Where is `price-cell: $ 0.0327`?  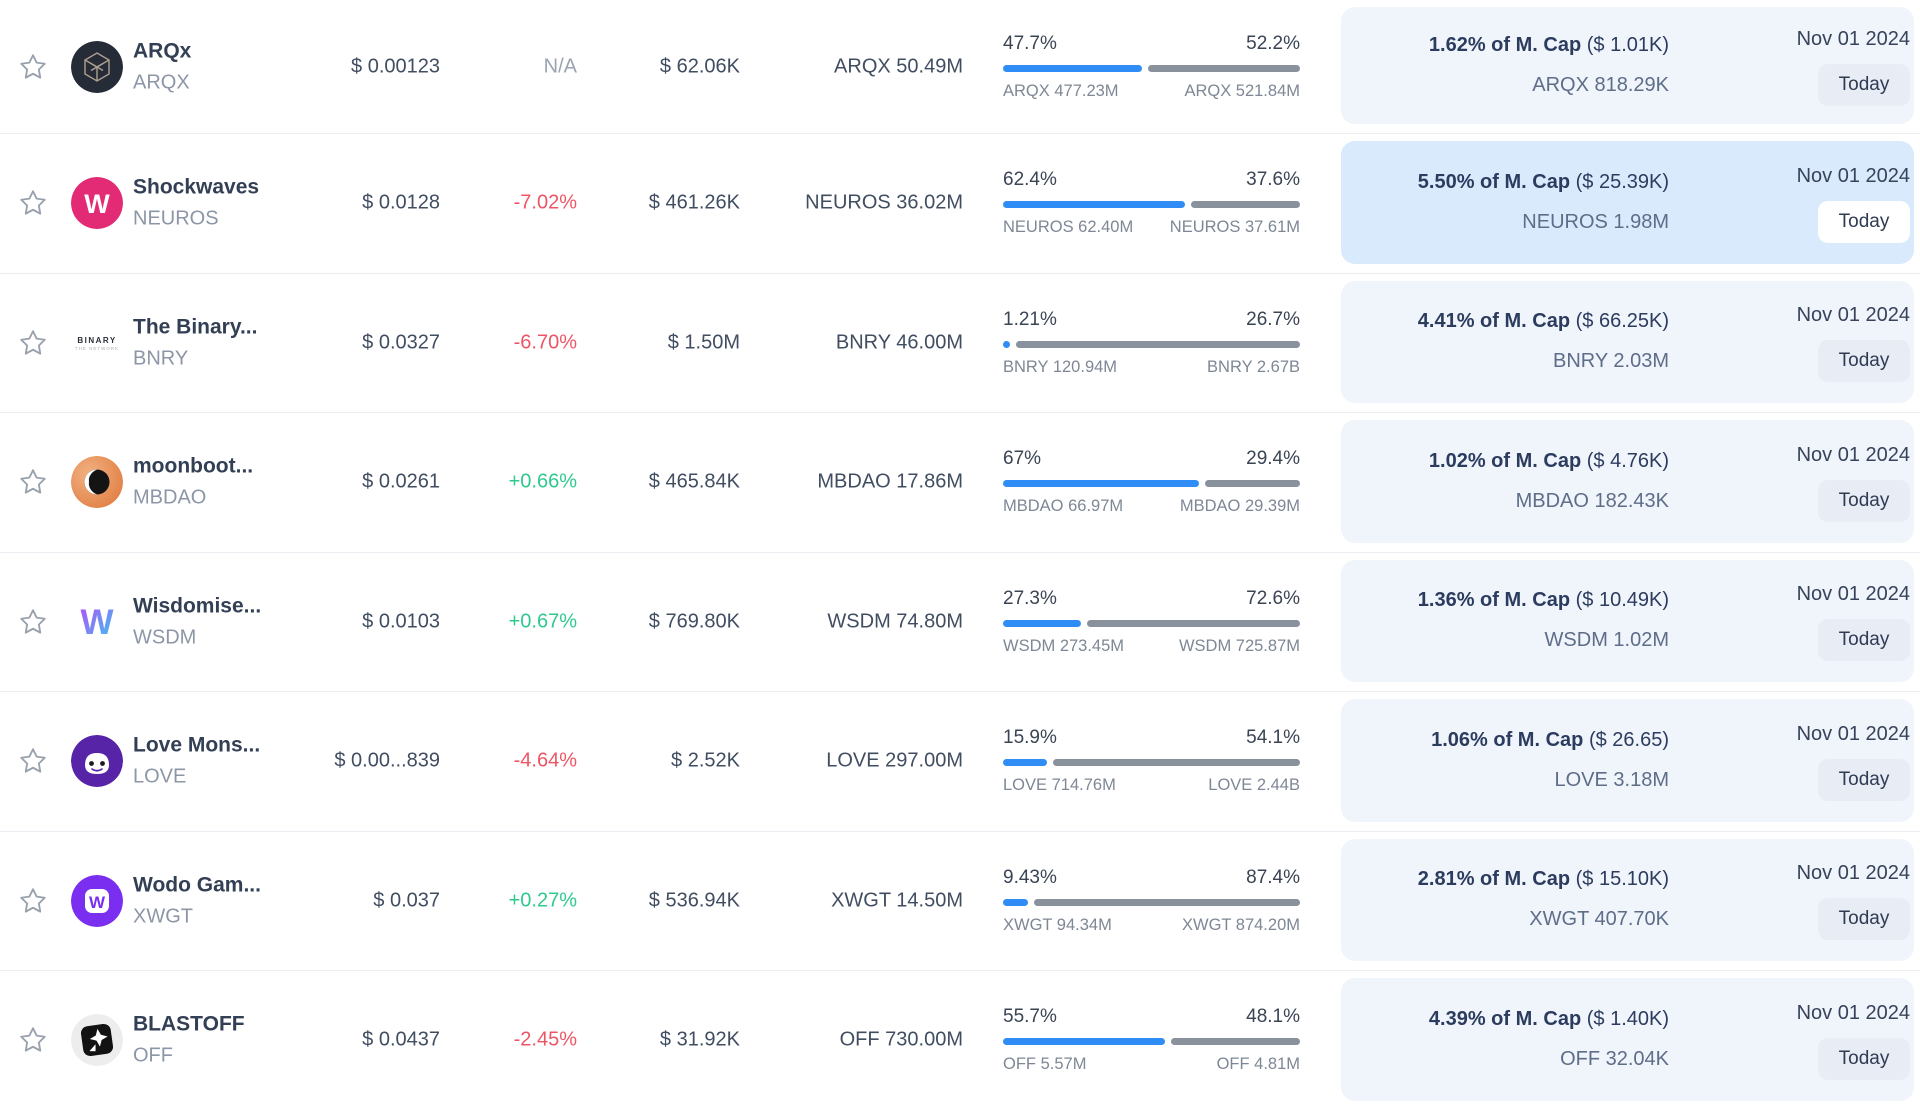
price-cell: $ 0.0327 is located at coordinates (401, 342).